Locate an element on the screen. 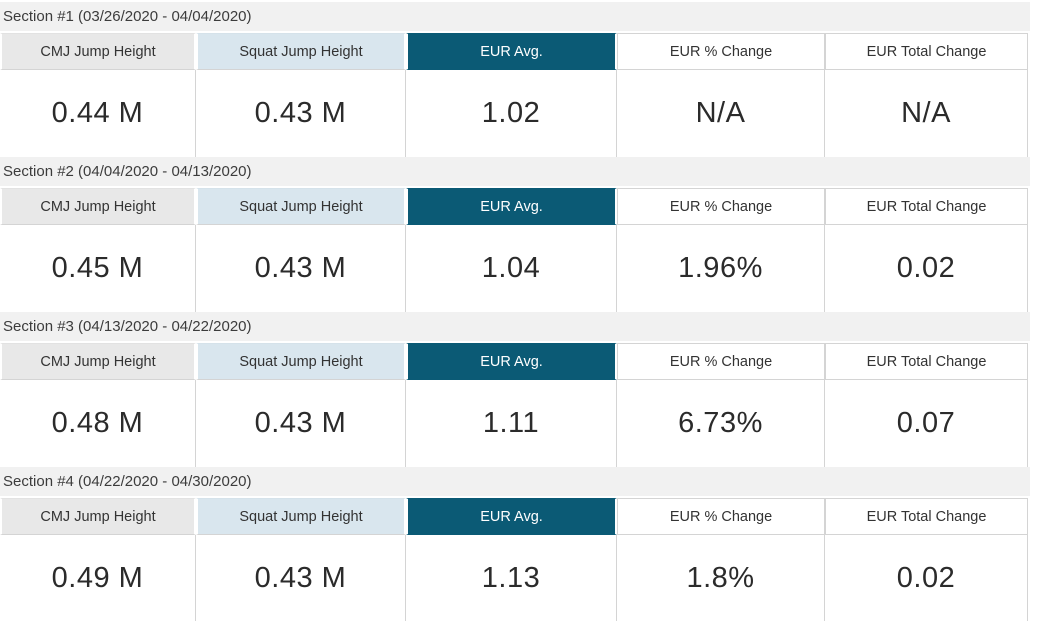 The height and width of the screenshot is (621, 1037). table-value-row: 0.49 M 0.43 M 1.13 1.8% 0.02 is located at coordinates (514, 578).